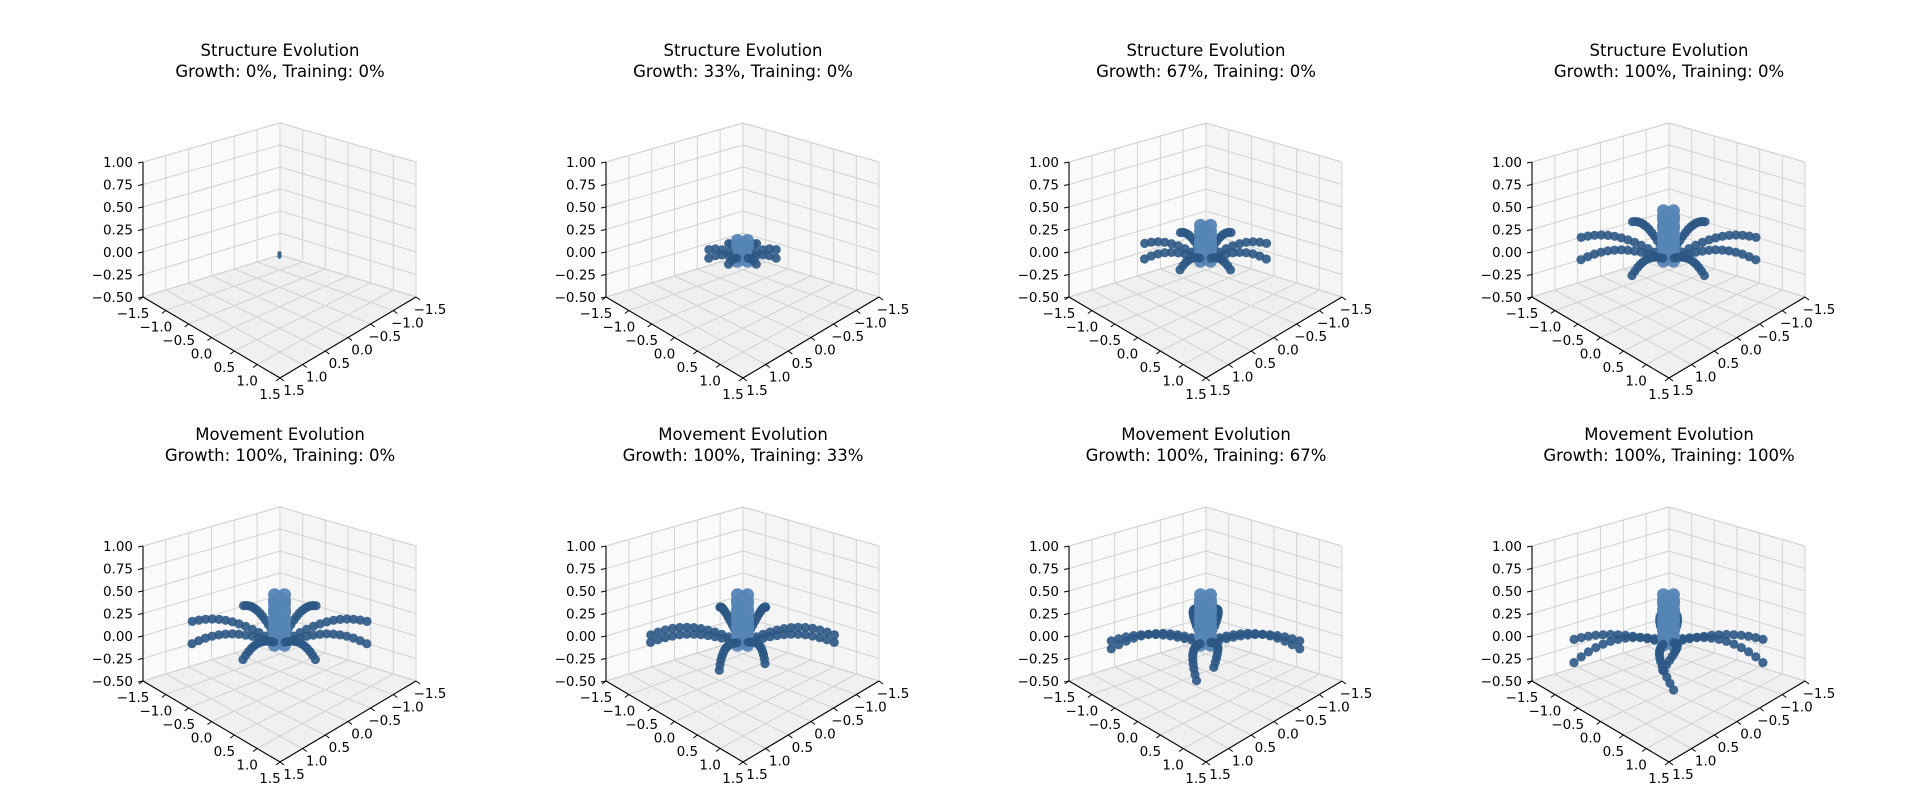 This screenshot has height=800, width=1923. I want to click on x-tick-label: 1.0, so click(709, 382).